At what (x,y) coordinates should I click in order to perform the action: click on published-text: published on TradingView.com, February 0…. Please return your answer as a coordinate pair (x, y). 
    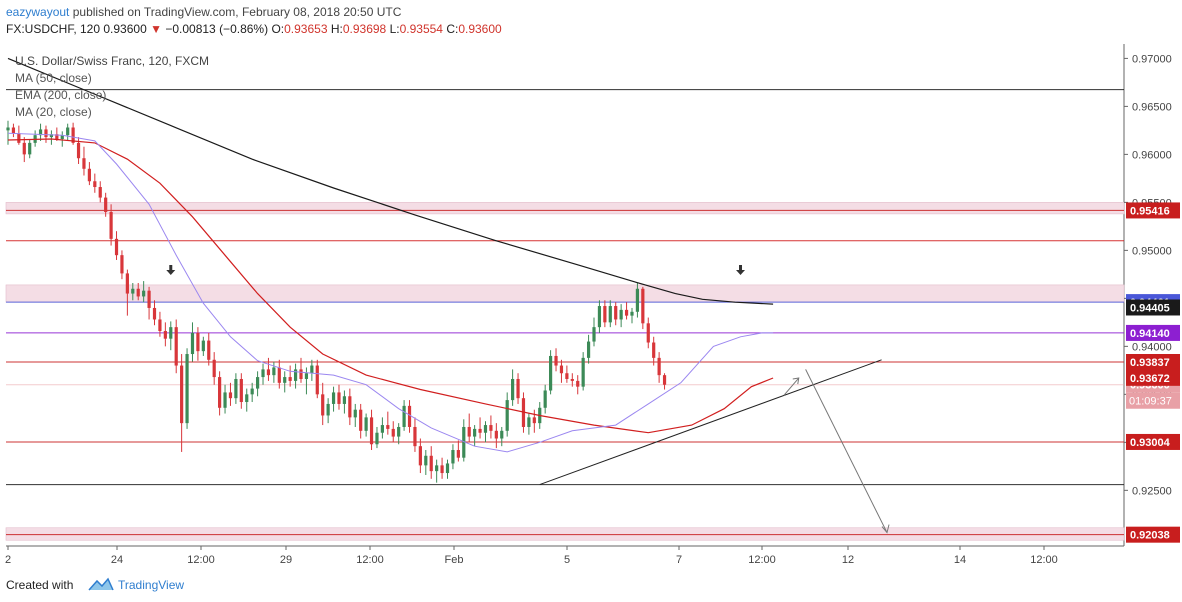
    Looking at the image, I should click on (237, 12).